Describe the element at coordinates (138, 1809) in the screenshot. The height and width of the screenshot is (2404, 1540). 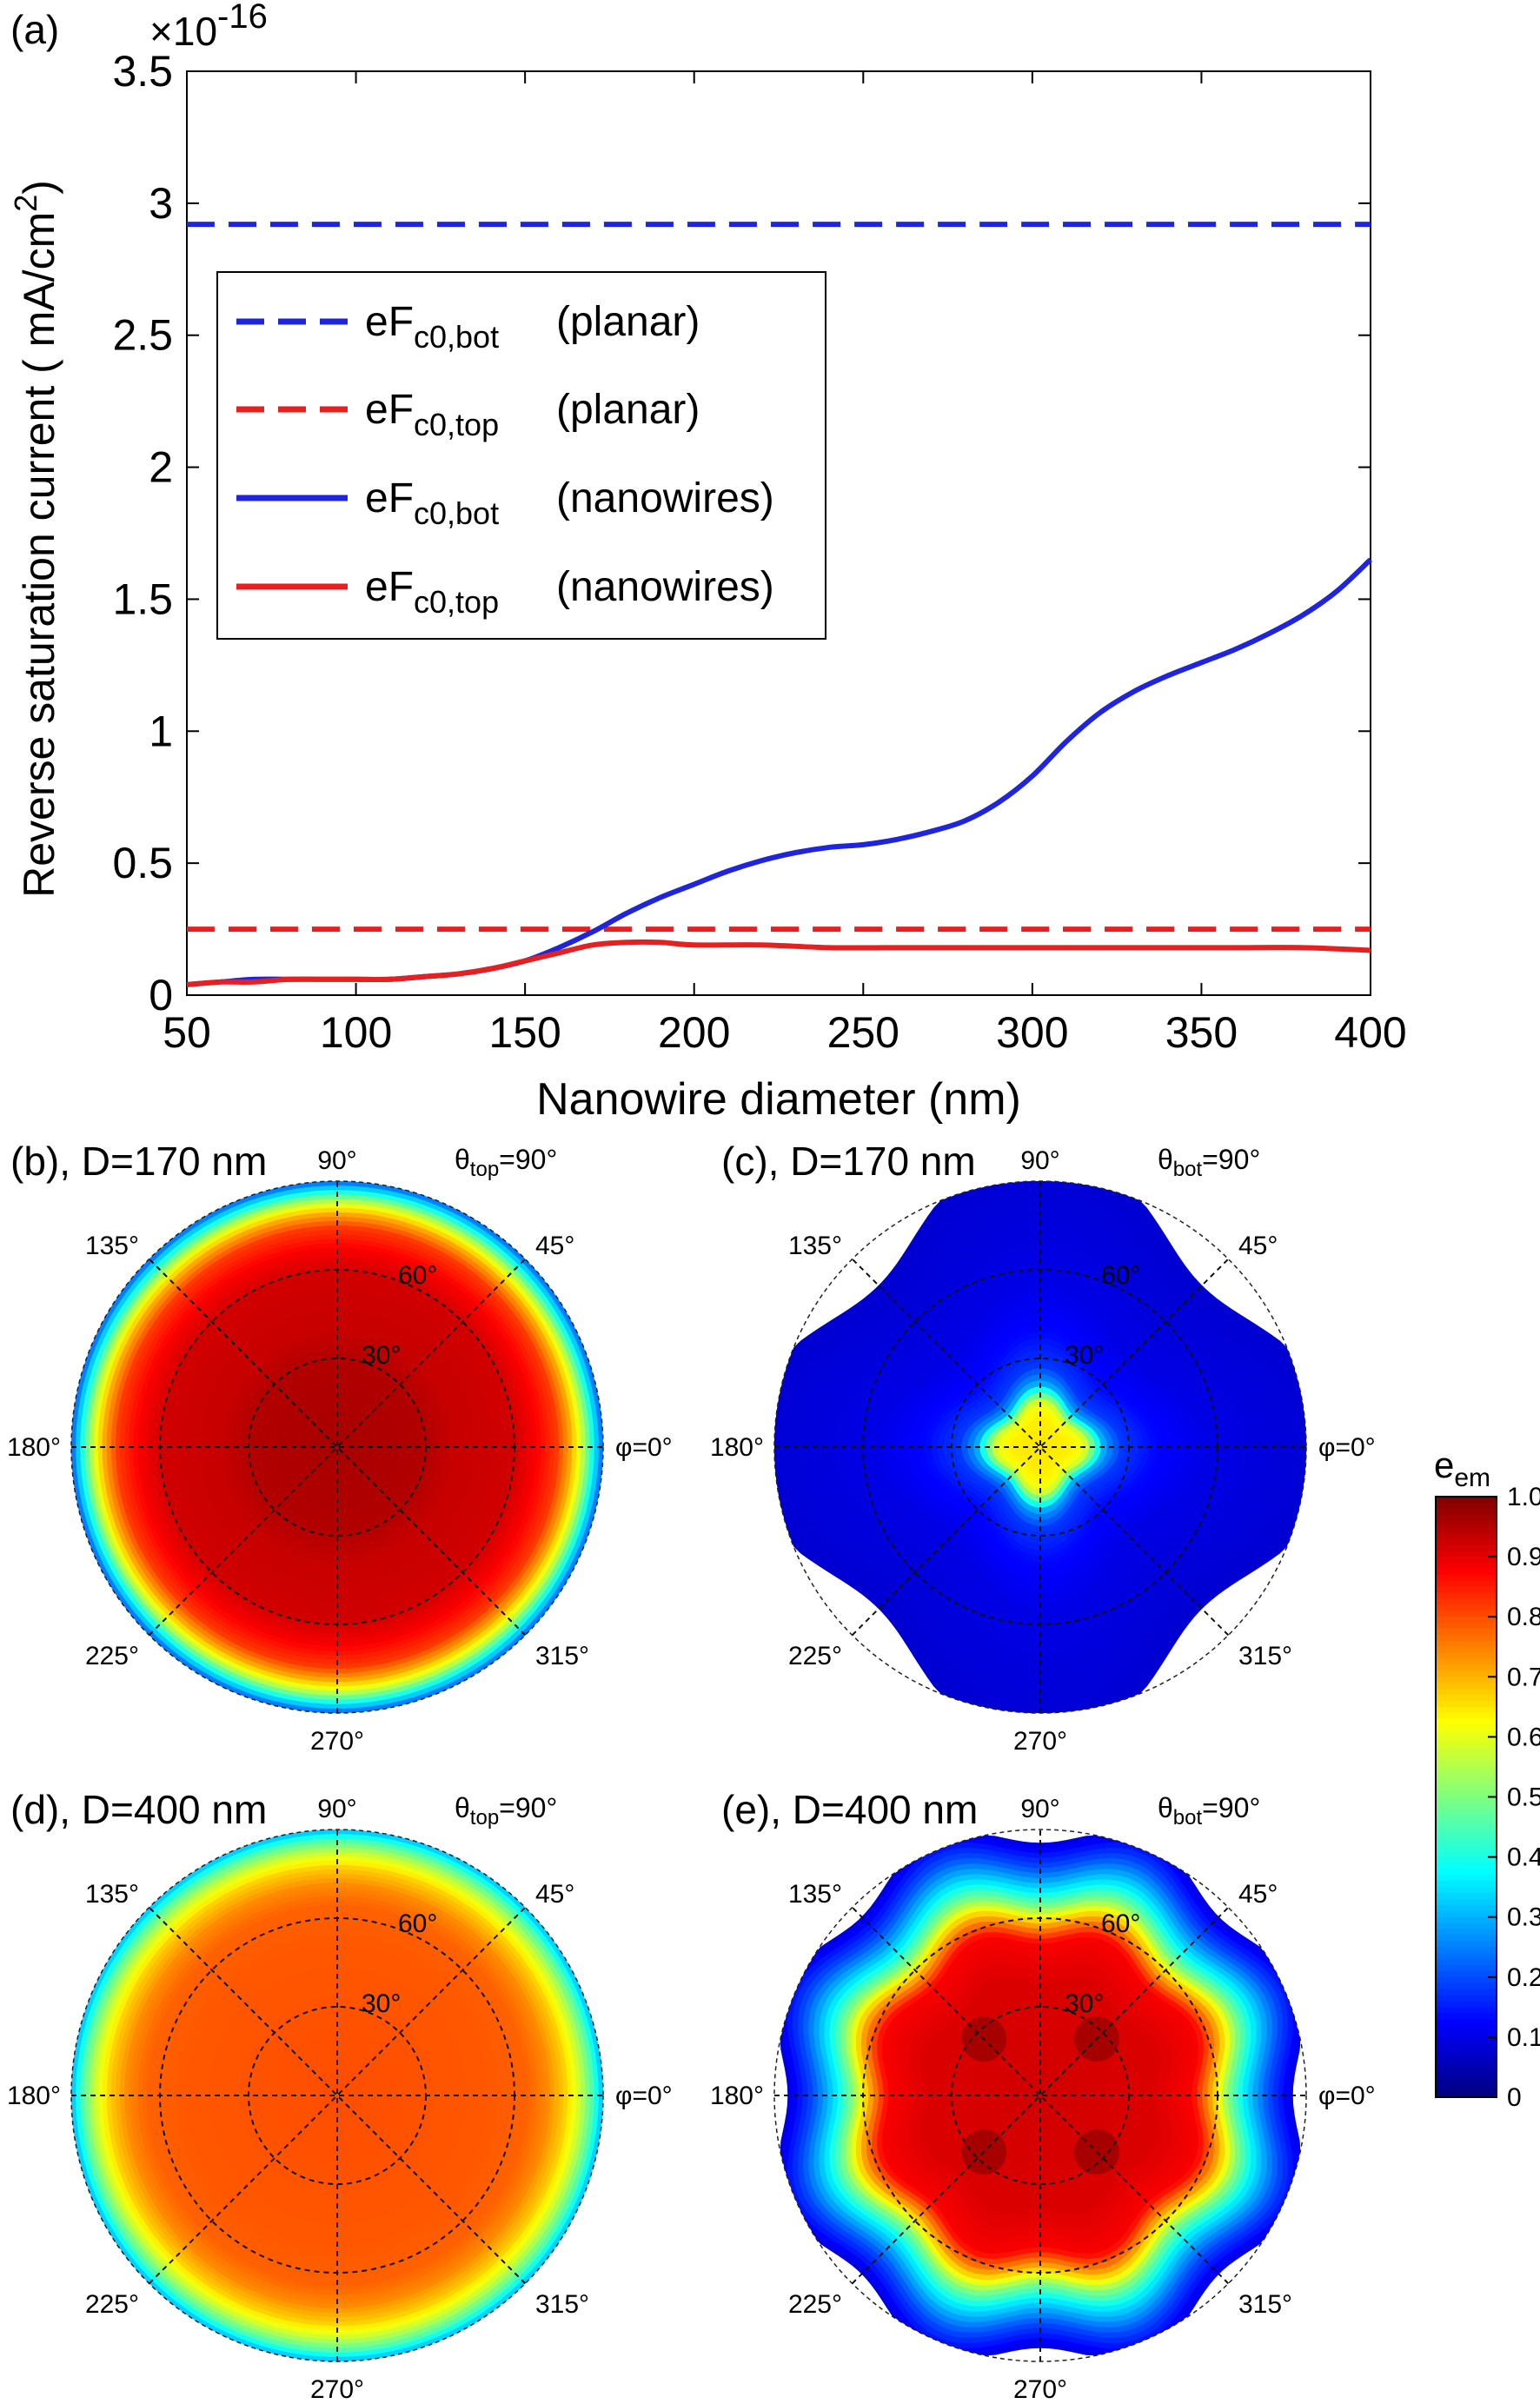
I see `panel-label-d: (d), D=400 nm` at that location.